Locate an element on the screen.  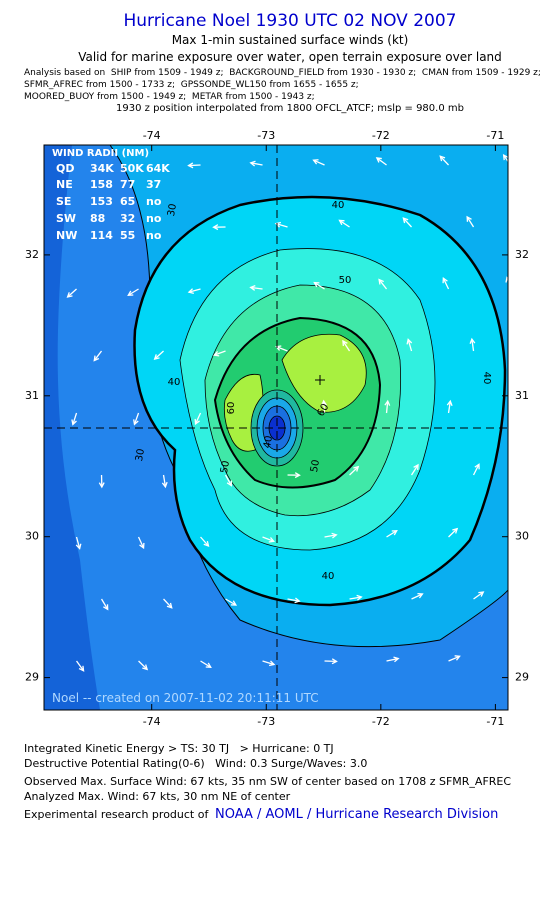
contour-label: 60 is located at coordinates (231, 408).